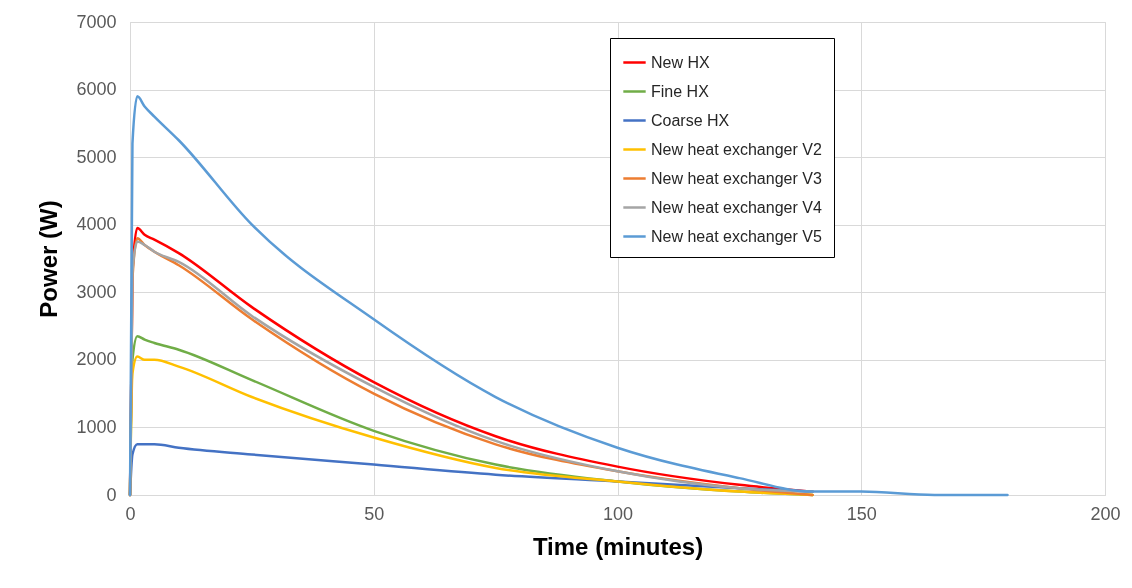 The height and width of the screenshot is (588, 1132). Describe the element at coordinates (736, 149) in the screenshot. I see `legend-label: New heat exchanger V2` at that location.